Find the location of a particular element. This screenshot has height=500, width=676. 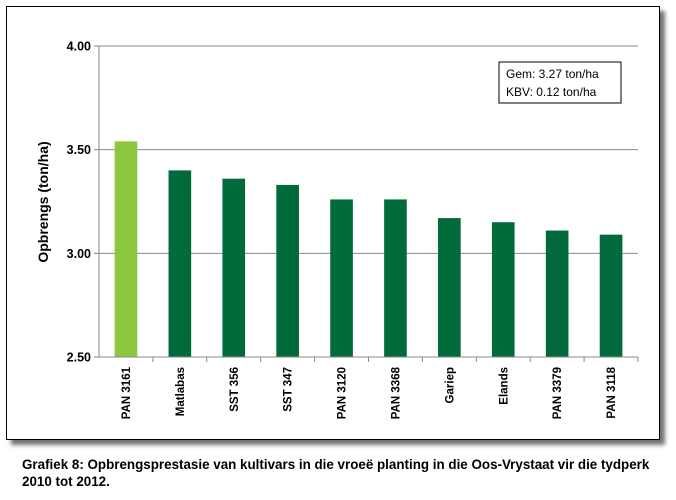

y-tick-label: 4.00 is located at coordinates (79, 47).